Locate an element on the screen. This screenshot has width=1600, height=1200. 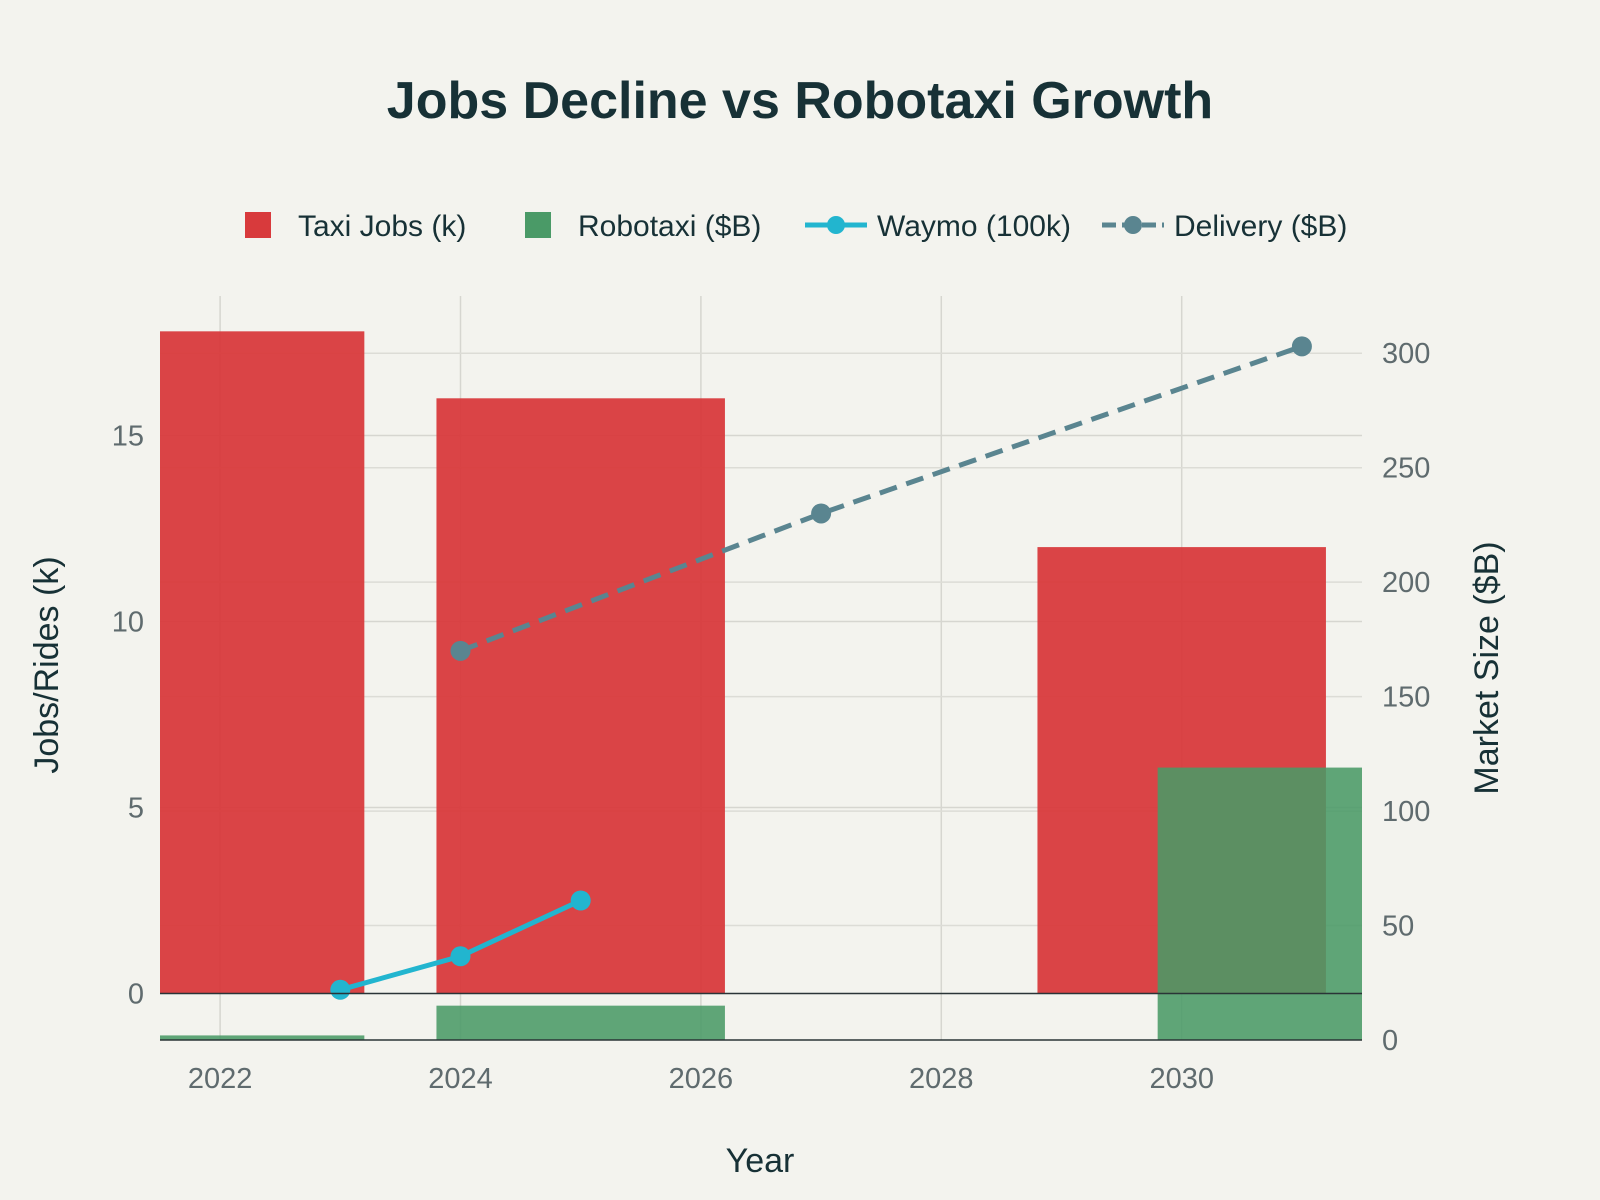
y-axis-title: Jobs/Rides (k) is located at coordinates (47, 664).